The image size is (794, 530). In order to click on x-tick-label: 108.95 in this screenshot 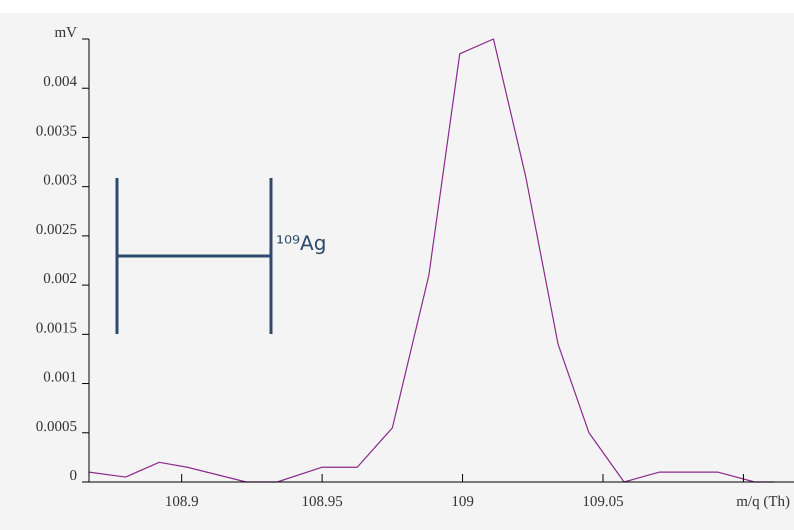, I will do `click(322, 502)`.